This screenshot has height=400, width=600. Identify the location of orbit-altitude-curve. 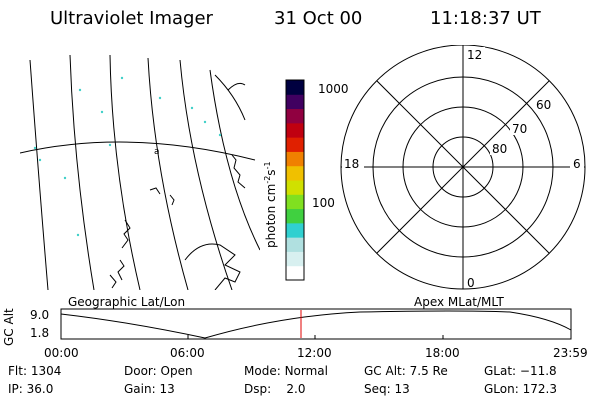
(316, 324).